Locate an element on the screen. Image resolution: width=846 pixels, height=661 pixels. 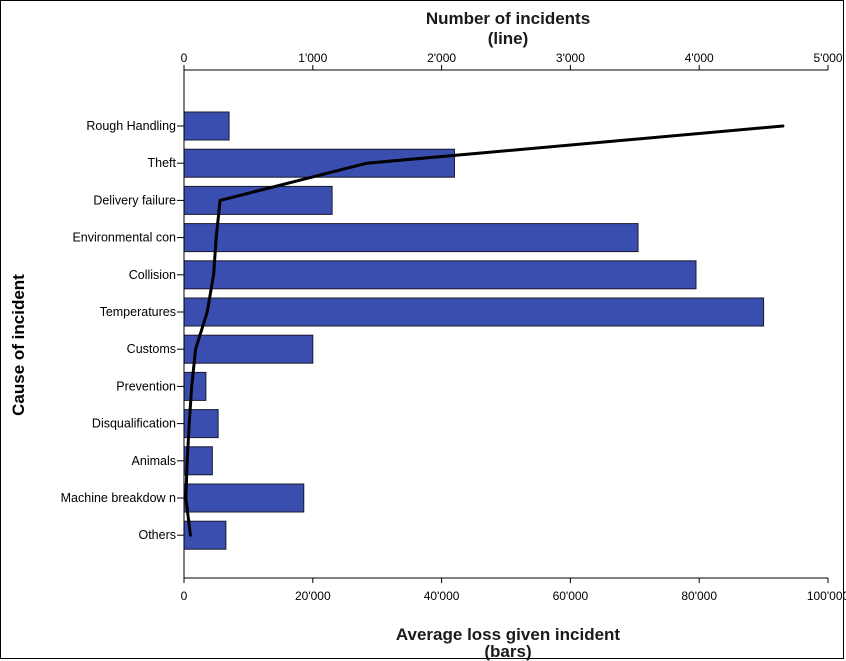
top-axis-subtitle: (line) is located at coordinates (508, 38).